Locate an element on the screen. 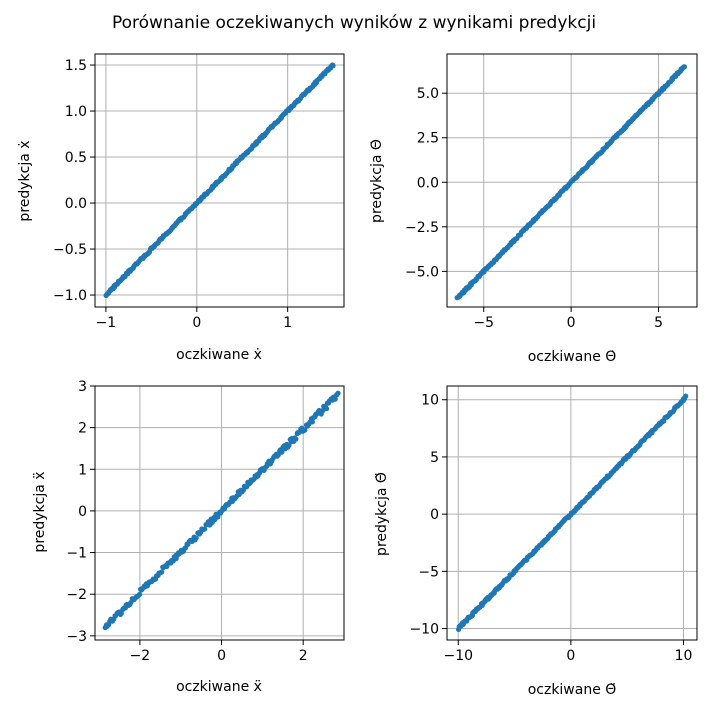 Image resolution: width=708 pixels, height=711 pixels. angular-velocity-points is located at coordinates (571, 182).